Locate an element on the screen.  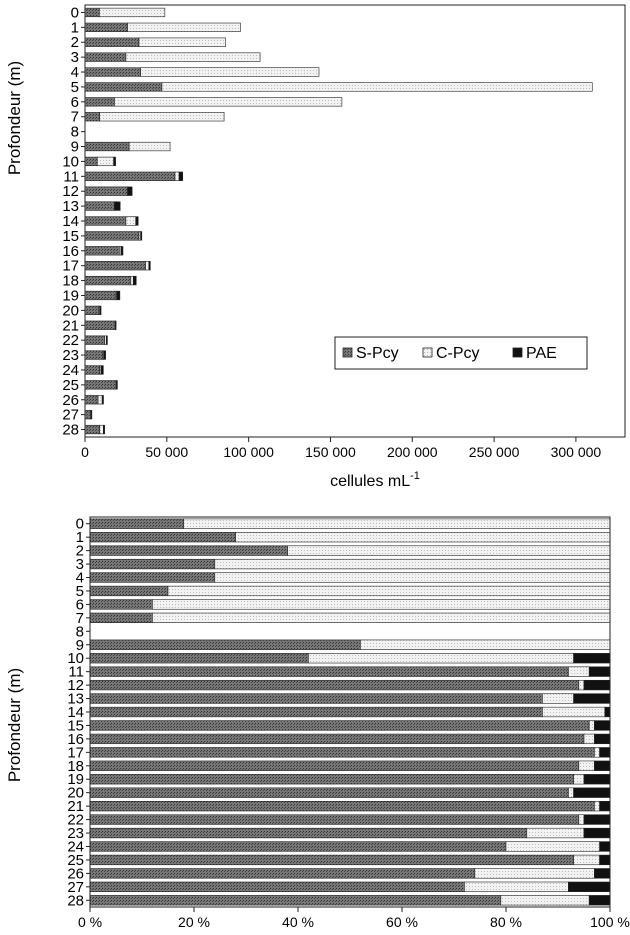
y-tick-label: 17 is located at coordinates (75, 752).